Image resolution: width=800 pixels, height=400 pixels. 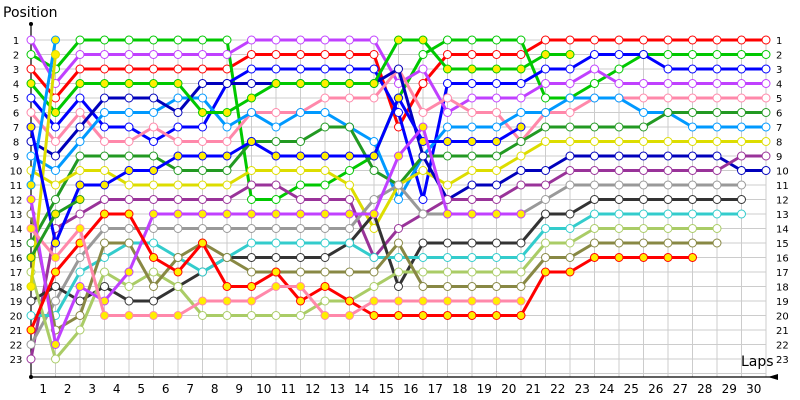 What do you see at coordinates (68, 389) in the screenshot?
I see `x-tick-label: 2` at bounding box center [68, 389].